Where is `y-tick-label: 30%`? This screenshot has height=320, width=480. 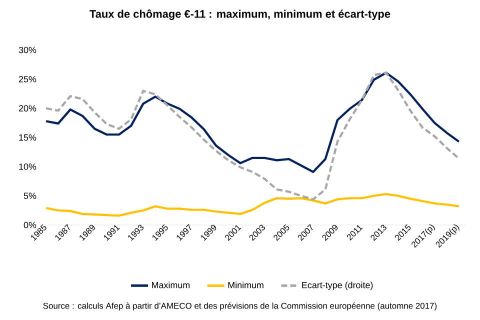 y-tick-label: 30% is located at coordinates (27, 50).